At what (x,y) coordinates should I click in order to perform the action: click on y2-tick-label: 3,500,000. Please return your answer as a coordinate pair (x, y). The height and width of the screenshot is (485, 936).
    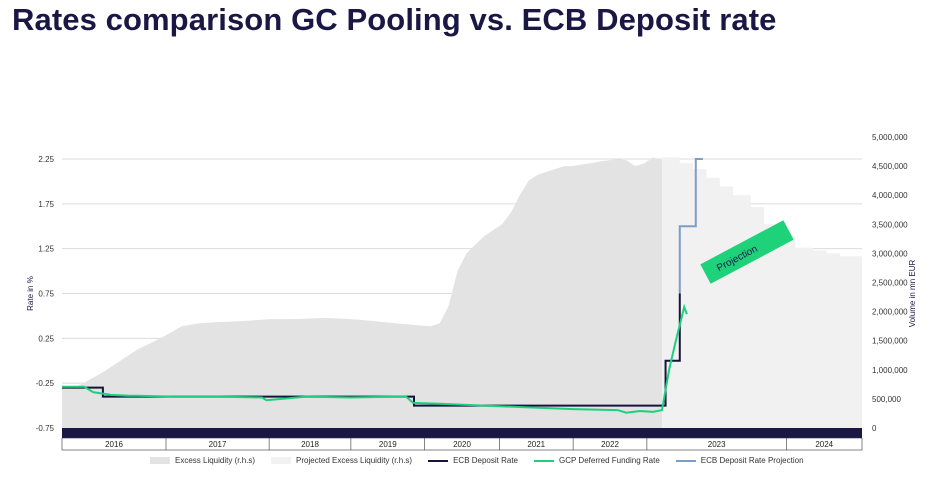
    Looking at the image, I should click on (890, 224).